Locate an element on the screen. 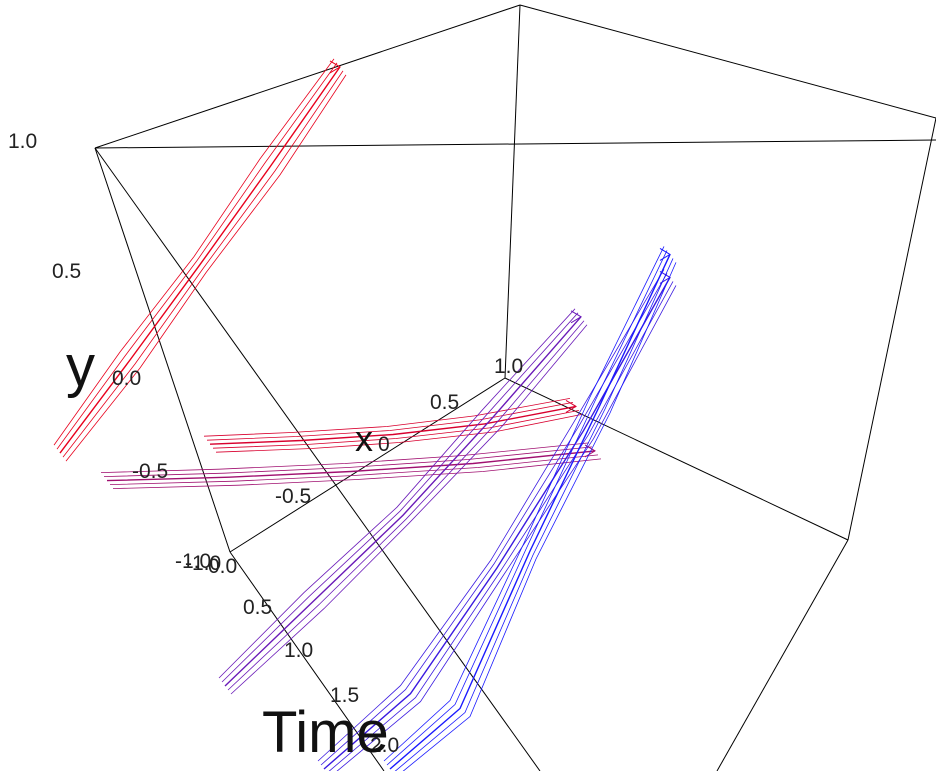 Image resolution: width=936 pixels, height=771 pixels. y-axis-ticks: 1.0 0.5 0.0 -0.5 -1.0 is located at coordinates (114, 352).